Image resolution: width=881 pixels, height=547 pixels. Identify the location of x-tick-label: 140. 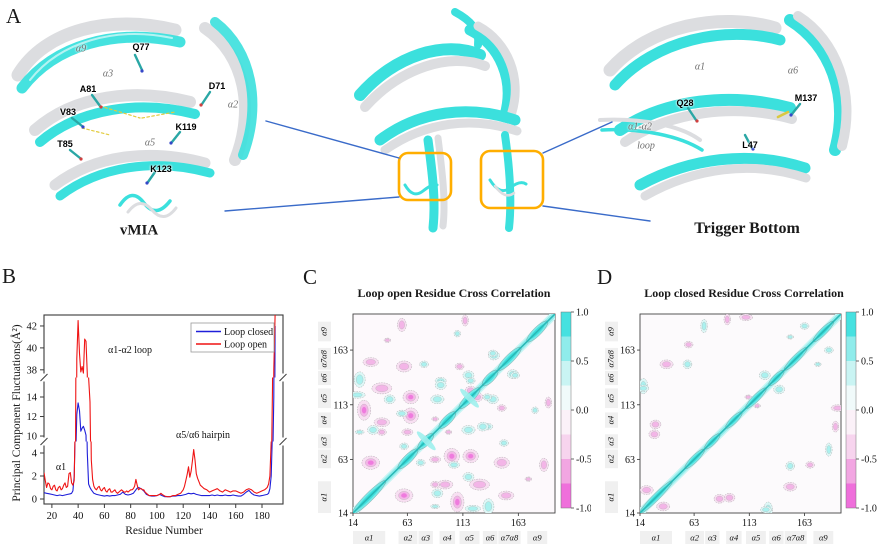
(210, 516).